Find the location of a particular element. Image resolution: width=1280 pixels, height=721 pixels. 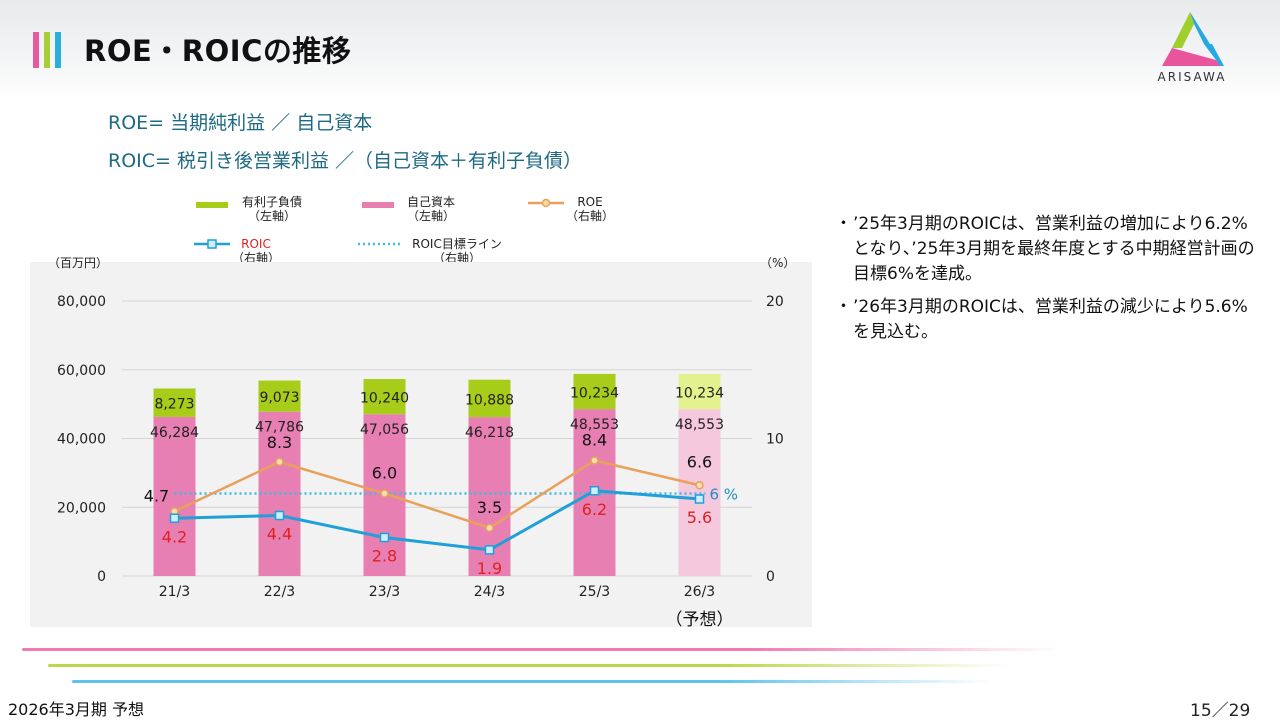

legend-debt-axis: （左軸） is located at coordinates (271, 216).